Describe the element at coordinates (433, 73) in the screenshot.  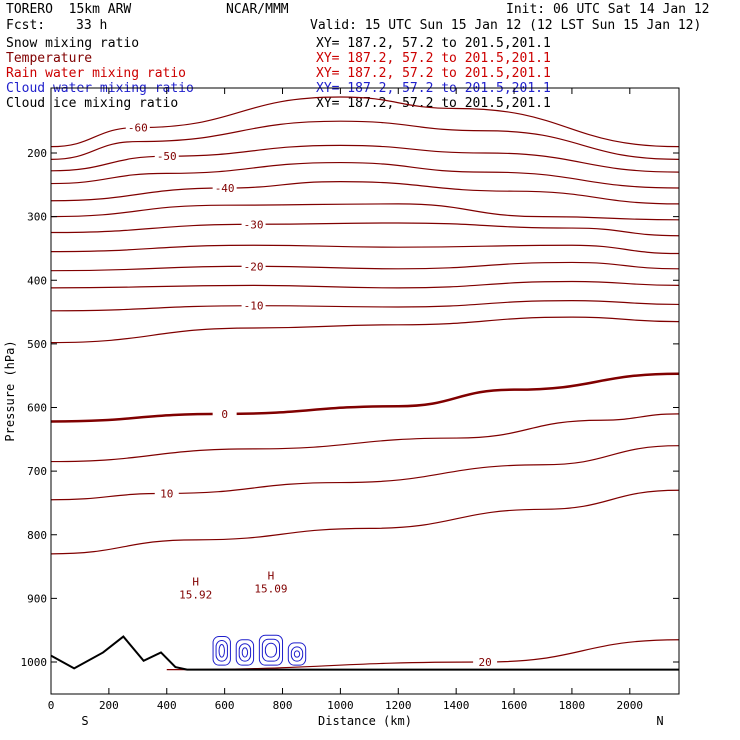
I see `field-xy-rain: XY= 187.2, 57.2 to 201.5,201.1` at that location.